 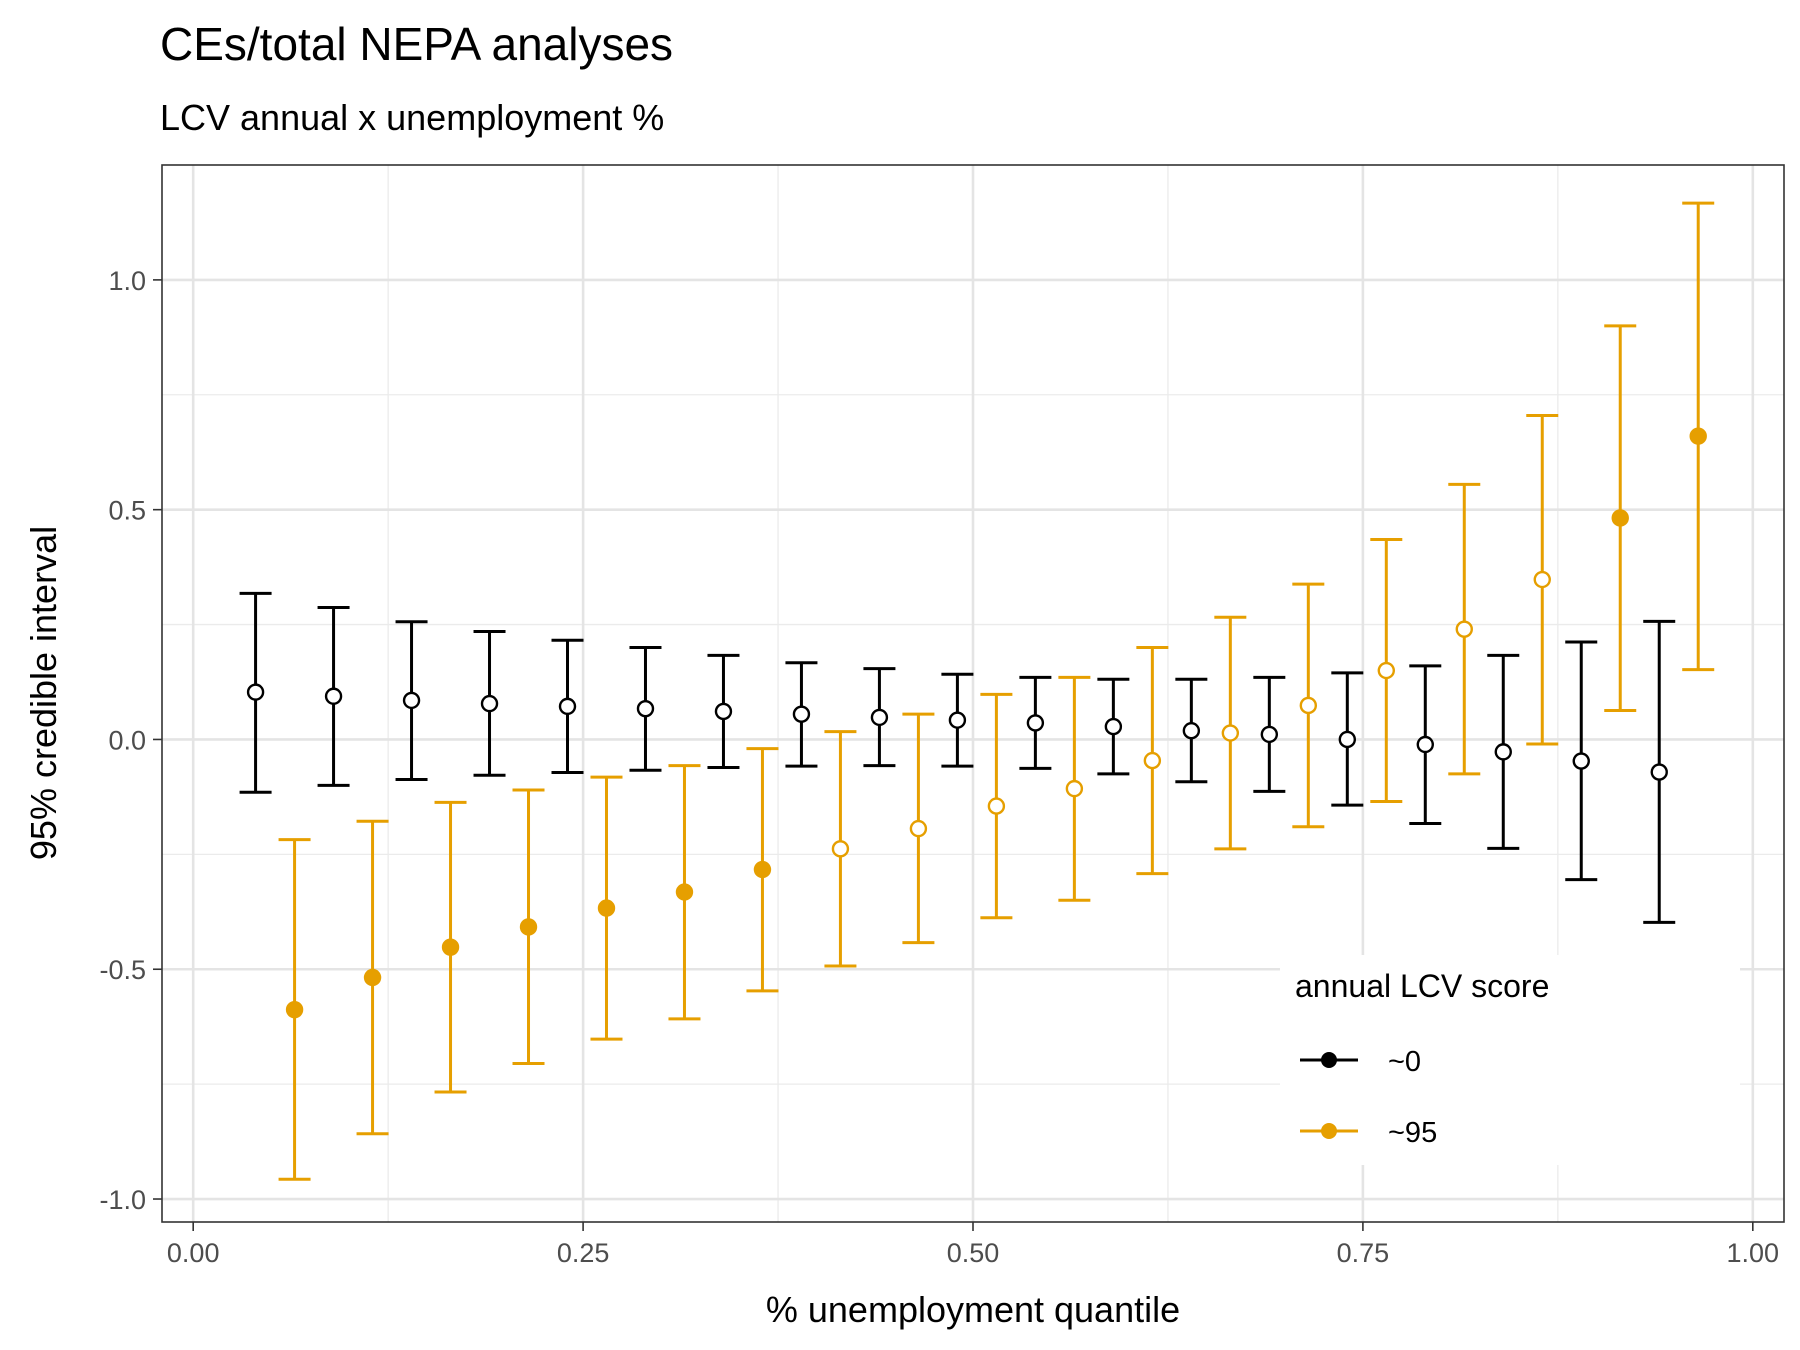 What do you see at coordinates (973, 1309) in the screenshot?
I see `x-axis-title: % unemployment quantile` at bounding box center [973, 1309].